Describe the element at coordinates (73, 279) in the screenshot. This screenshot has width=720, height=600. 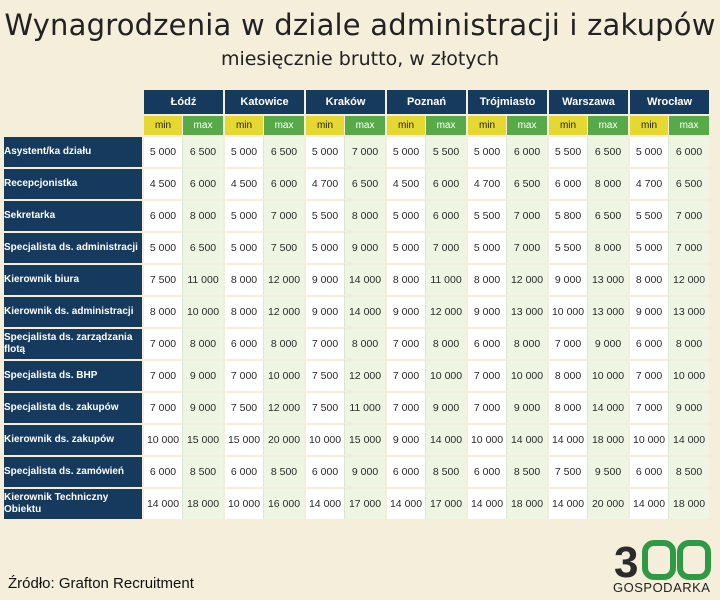
I see `role-label: Kierownik biura` at that location.